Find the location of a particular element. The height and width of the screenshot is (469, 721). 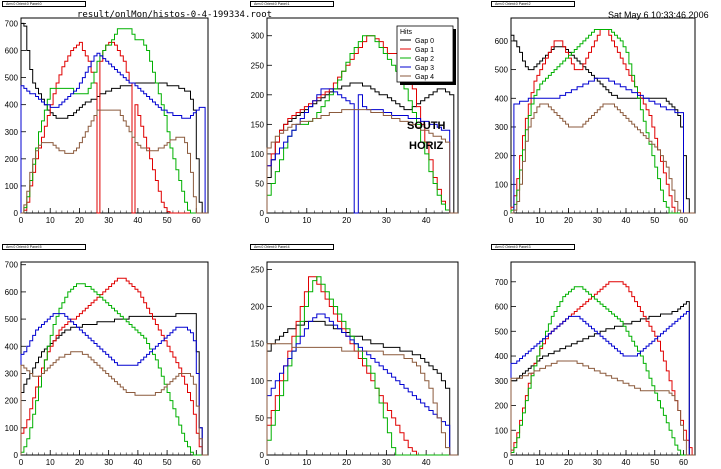

histogram-series-0-gap2 is located at coordinates (114, 121).